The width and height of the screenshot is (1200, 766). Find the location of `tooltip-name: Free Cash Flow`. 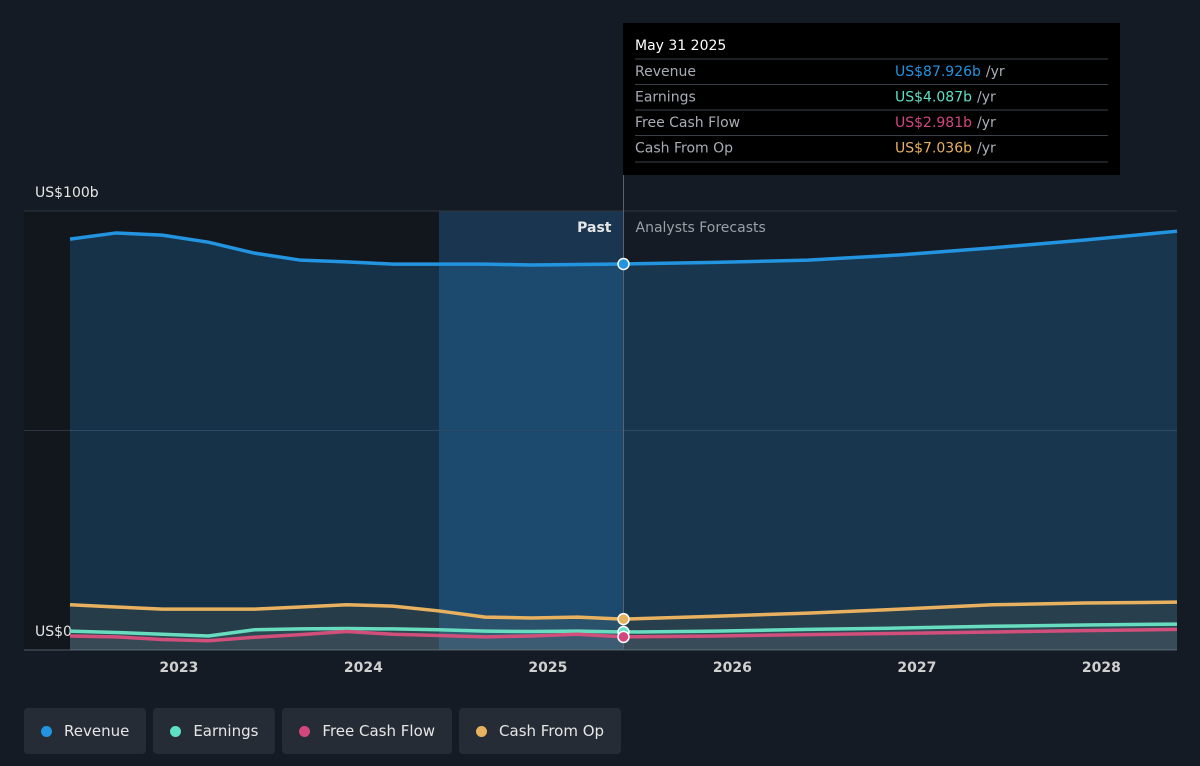

tooltip-name: Free Cash Flow is located at coordinates (687, 123).